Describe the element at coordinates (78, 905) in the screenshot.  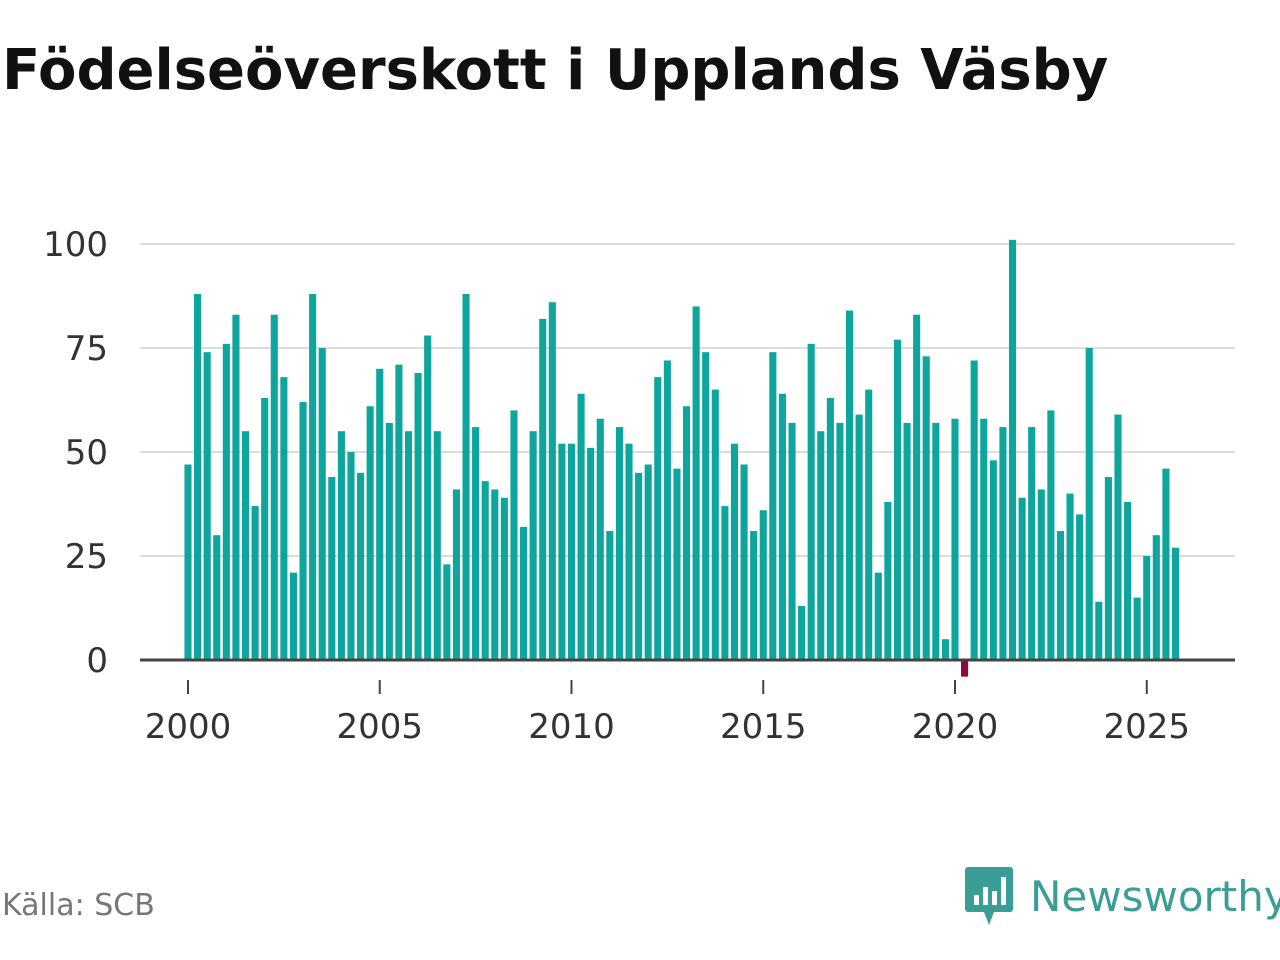
I see `source-label: Källa: SCB` at that location.